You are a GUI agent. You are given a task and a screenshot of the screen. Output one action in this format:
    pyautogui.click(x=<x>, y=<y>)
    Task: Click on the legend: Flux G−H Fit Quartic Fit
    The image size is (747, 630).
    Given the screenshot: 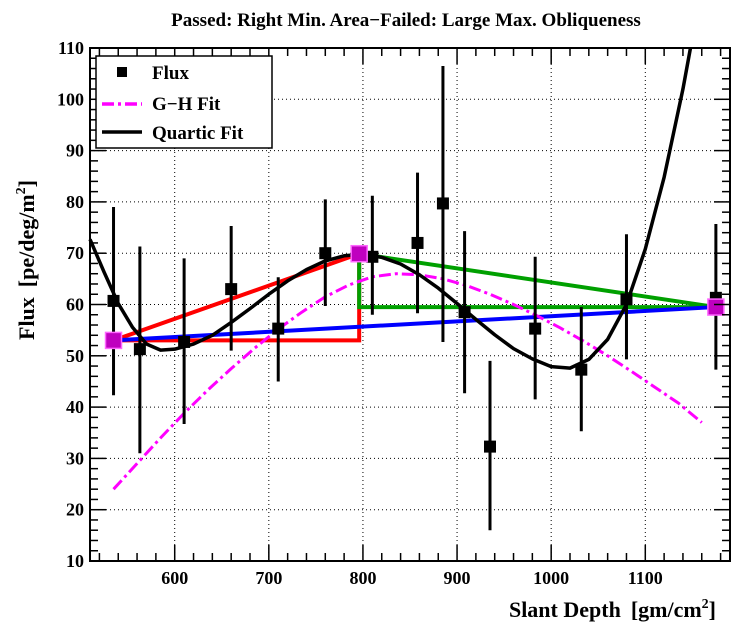 What is the action you would take?
    pyautogui.click(x=184, y=102)
    